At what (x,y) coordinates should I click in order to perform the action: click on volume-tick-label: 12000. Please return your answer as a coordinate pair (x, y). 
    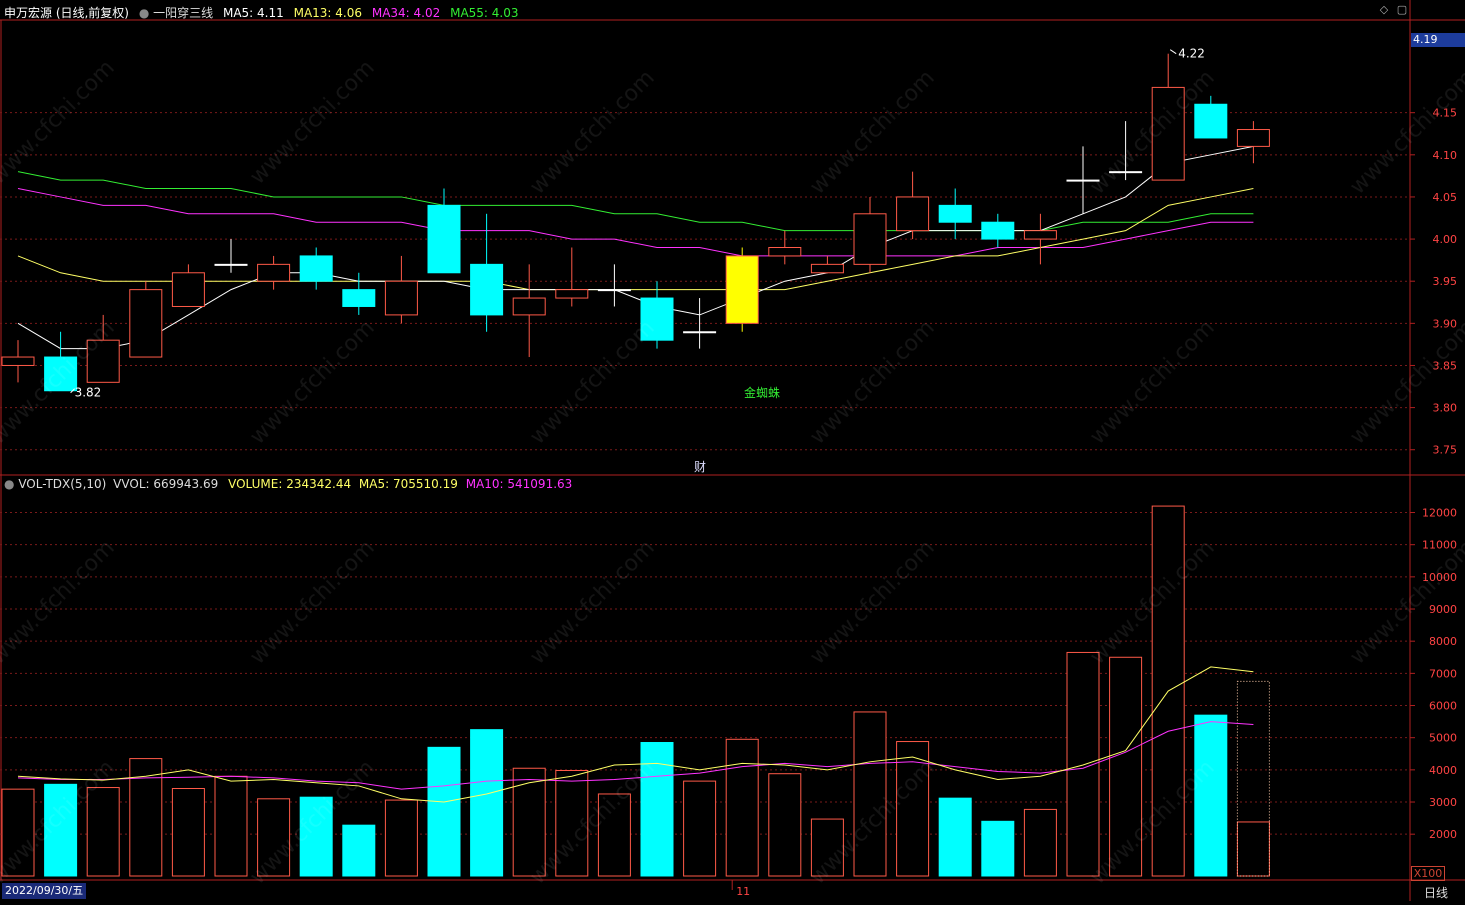
    Looking at the image, I should click on (1439, 513).